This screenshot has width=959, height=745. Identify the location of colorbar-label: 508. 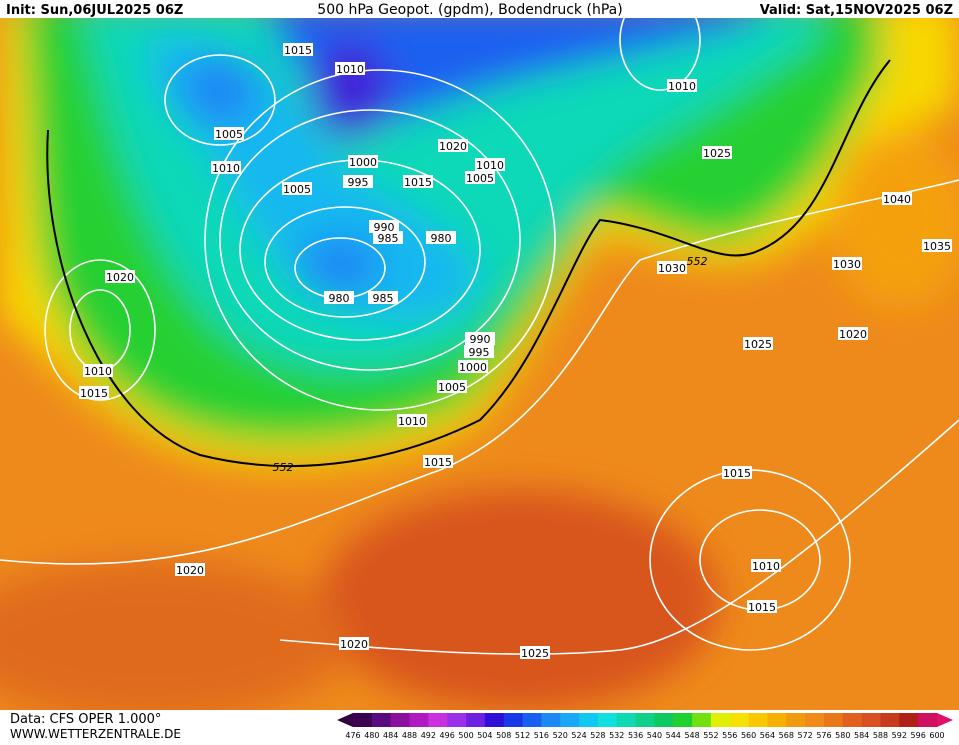
(503, 735).